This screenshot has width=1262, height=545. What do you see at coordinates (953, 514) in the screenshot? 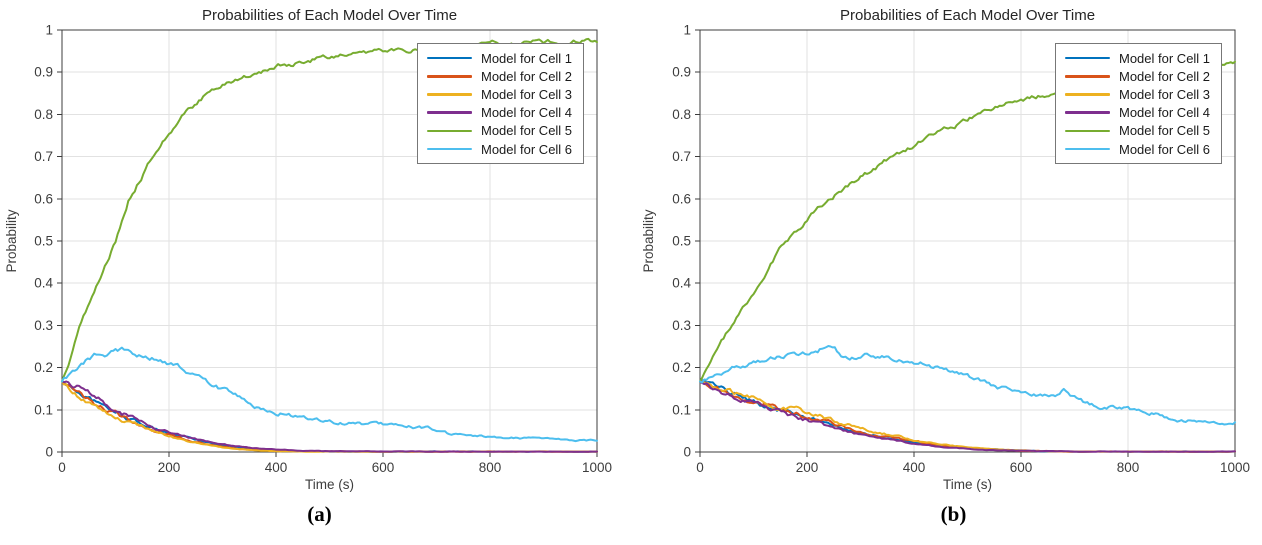
I see `subfigure-caption-b: (b)` at bounding box center [953, 514].